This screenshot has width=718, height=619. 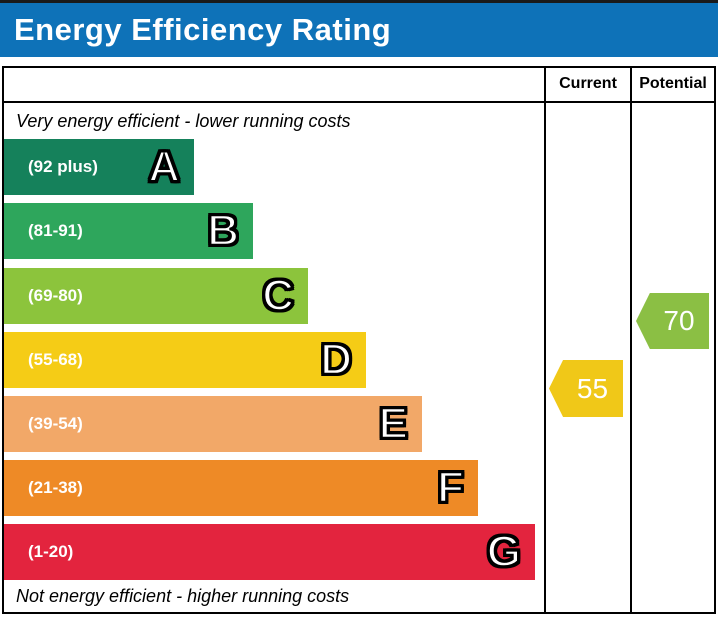 What do you see at coordinates (55, 359) in the screenshot?
I see `band-d-range: (55-68)` at bounding box center [55, 359].